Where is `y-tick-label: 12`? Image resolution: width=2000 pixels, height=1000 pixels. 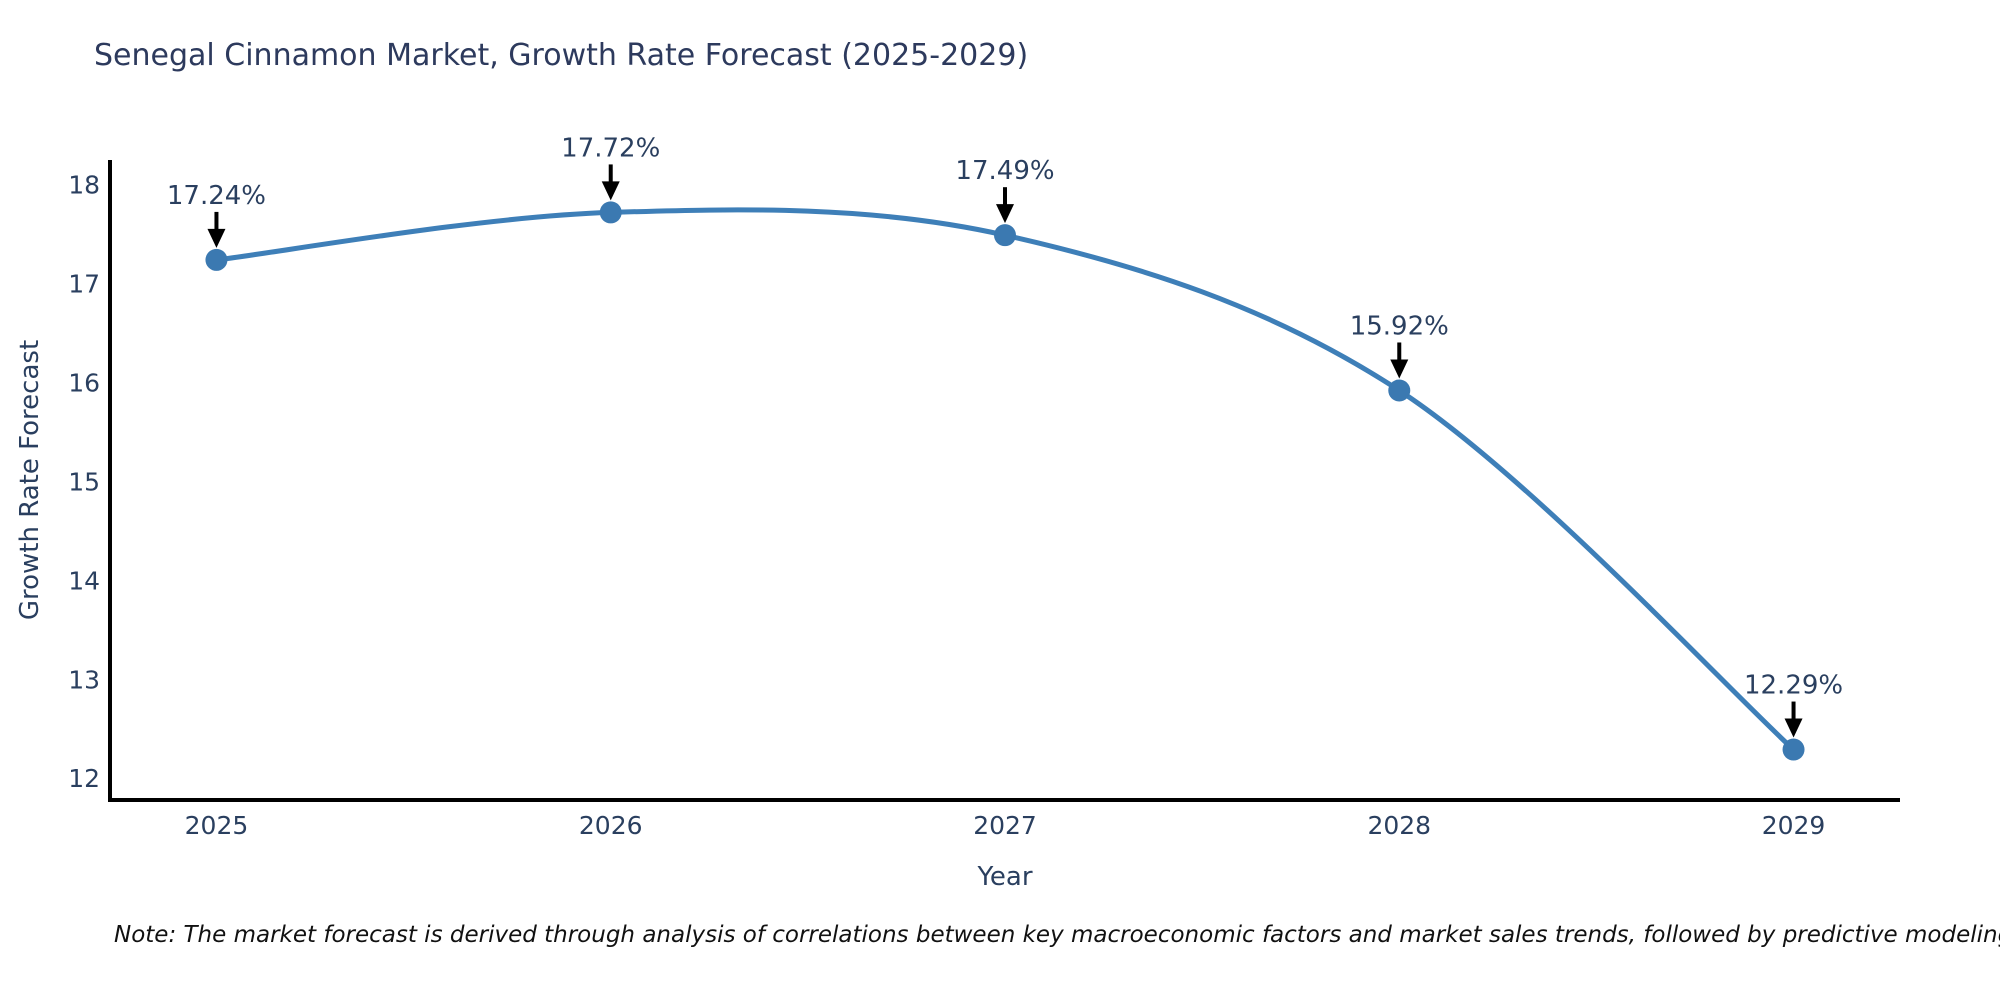
y-tick-label: 12 is located at coordinates (84, 778).